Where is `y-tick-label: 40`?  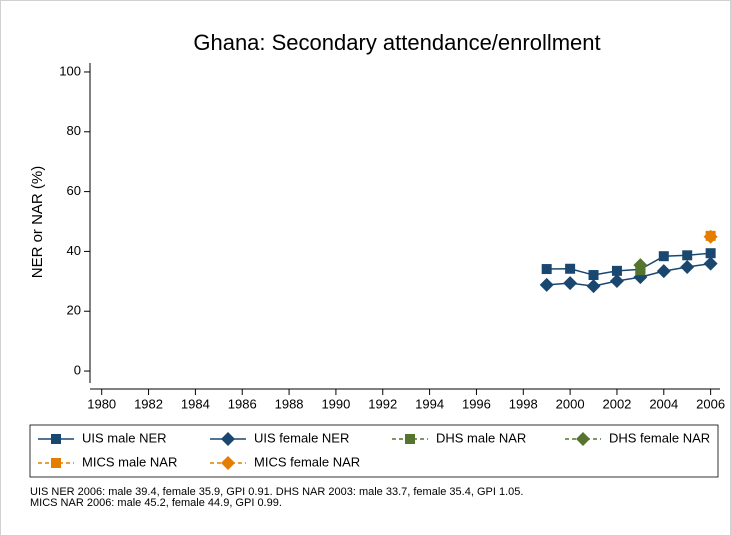
y-tick-label: 40 is located at coordinates (74, 250).